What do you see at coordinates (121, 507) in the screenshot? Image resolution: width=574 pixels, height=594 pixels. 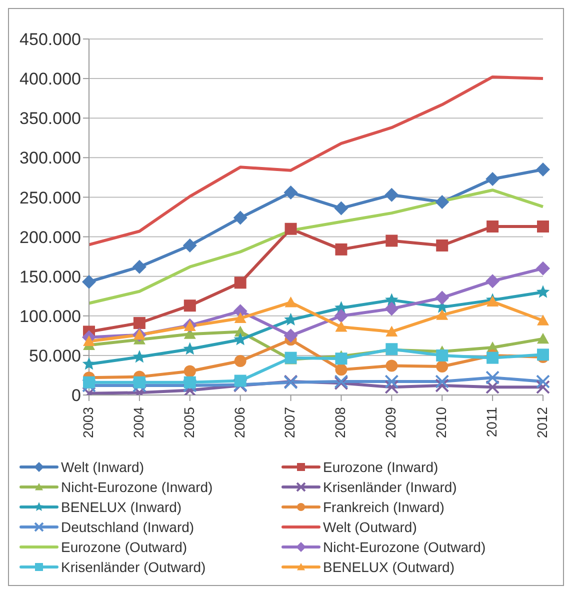 I see `legend-label: BENELUX (Inward)` at bounding box center [121, 507].